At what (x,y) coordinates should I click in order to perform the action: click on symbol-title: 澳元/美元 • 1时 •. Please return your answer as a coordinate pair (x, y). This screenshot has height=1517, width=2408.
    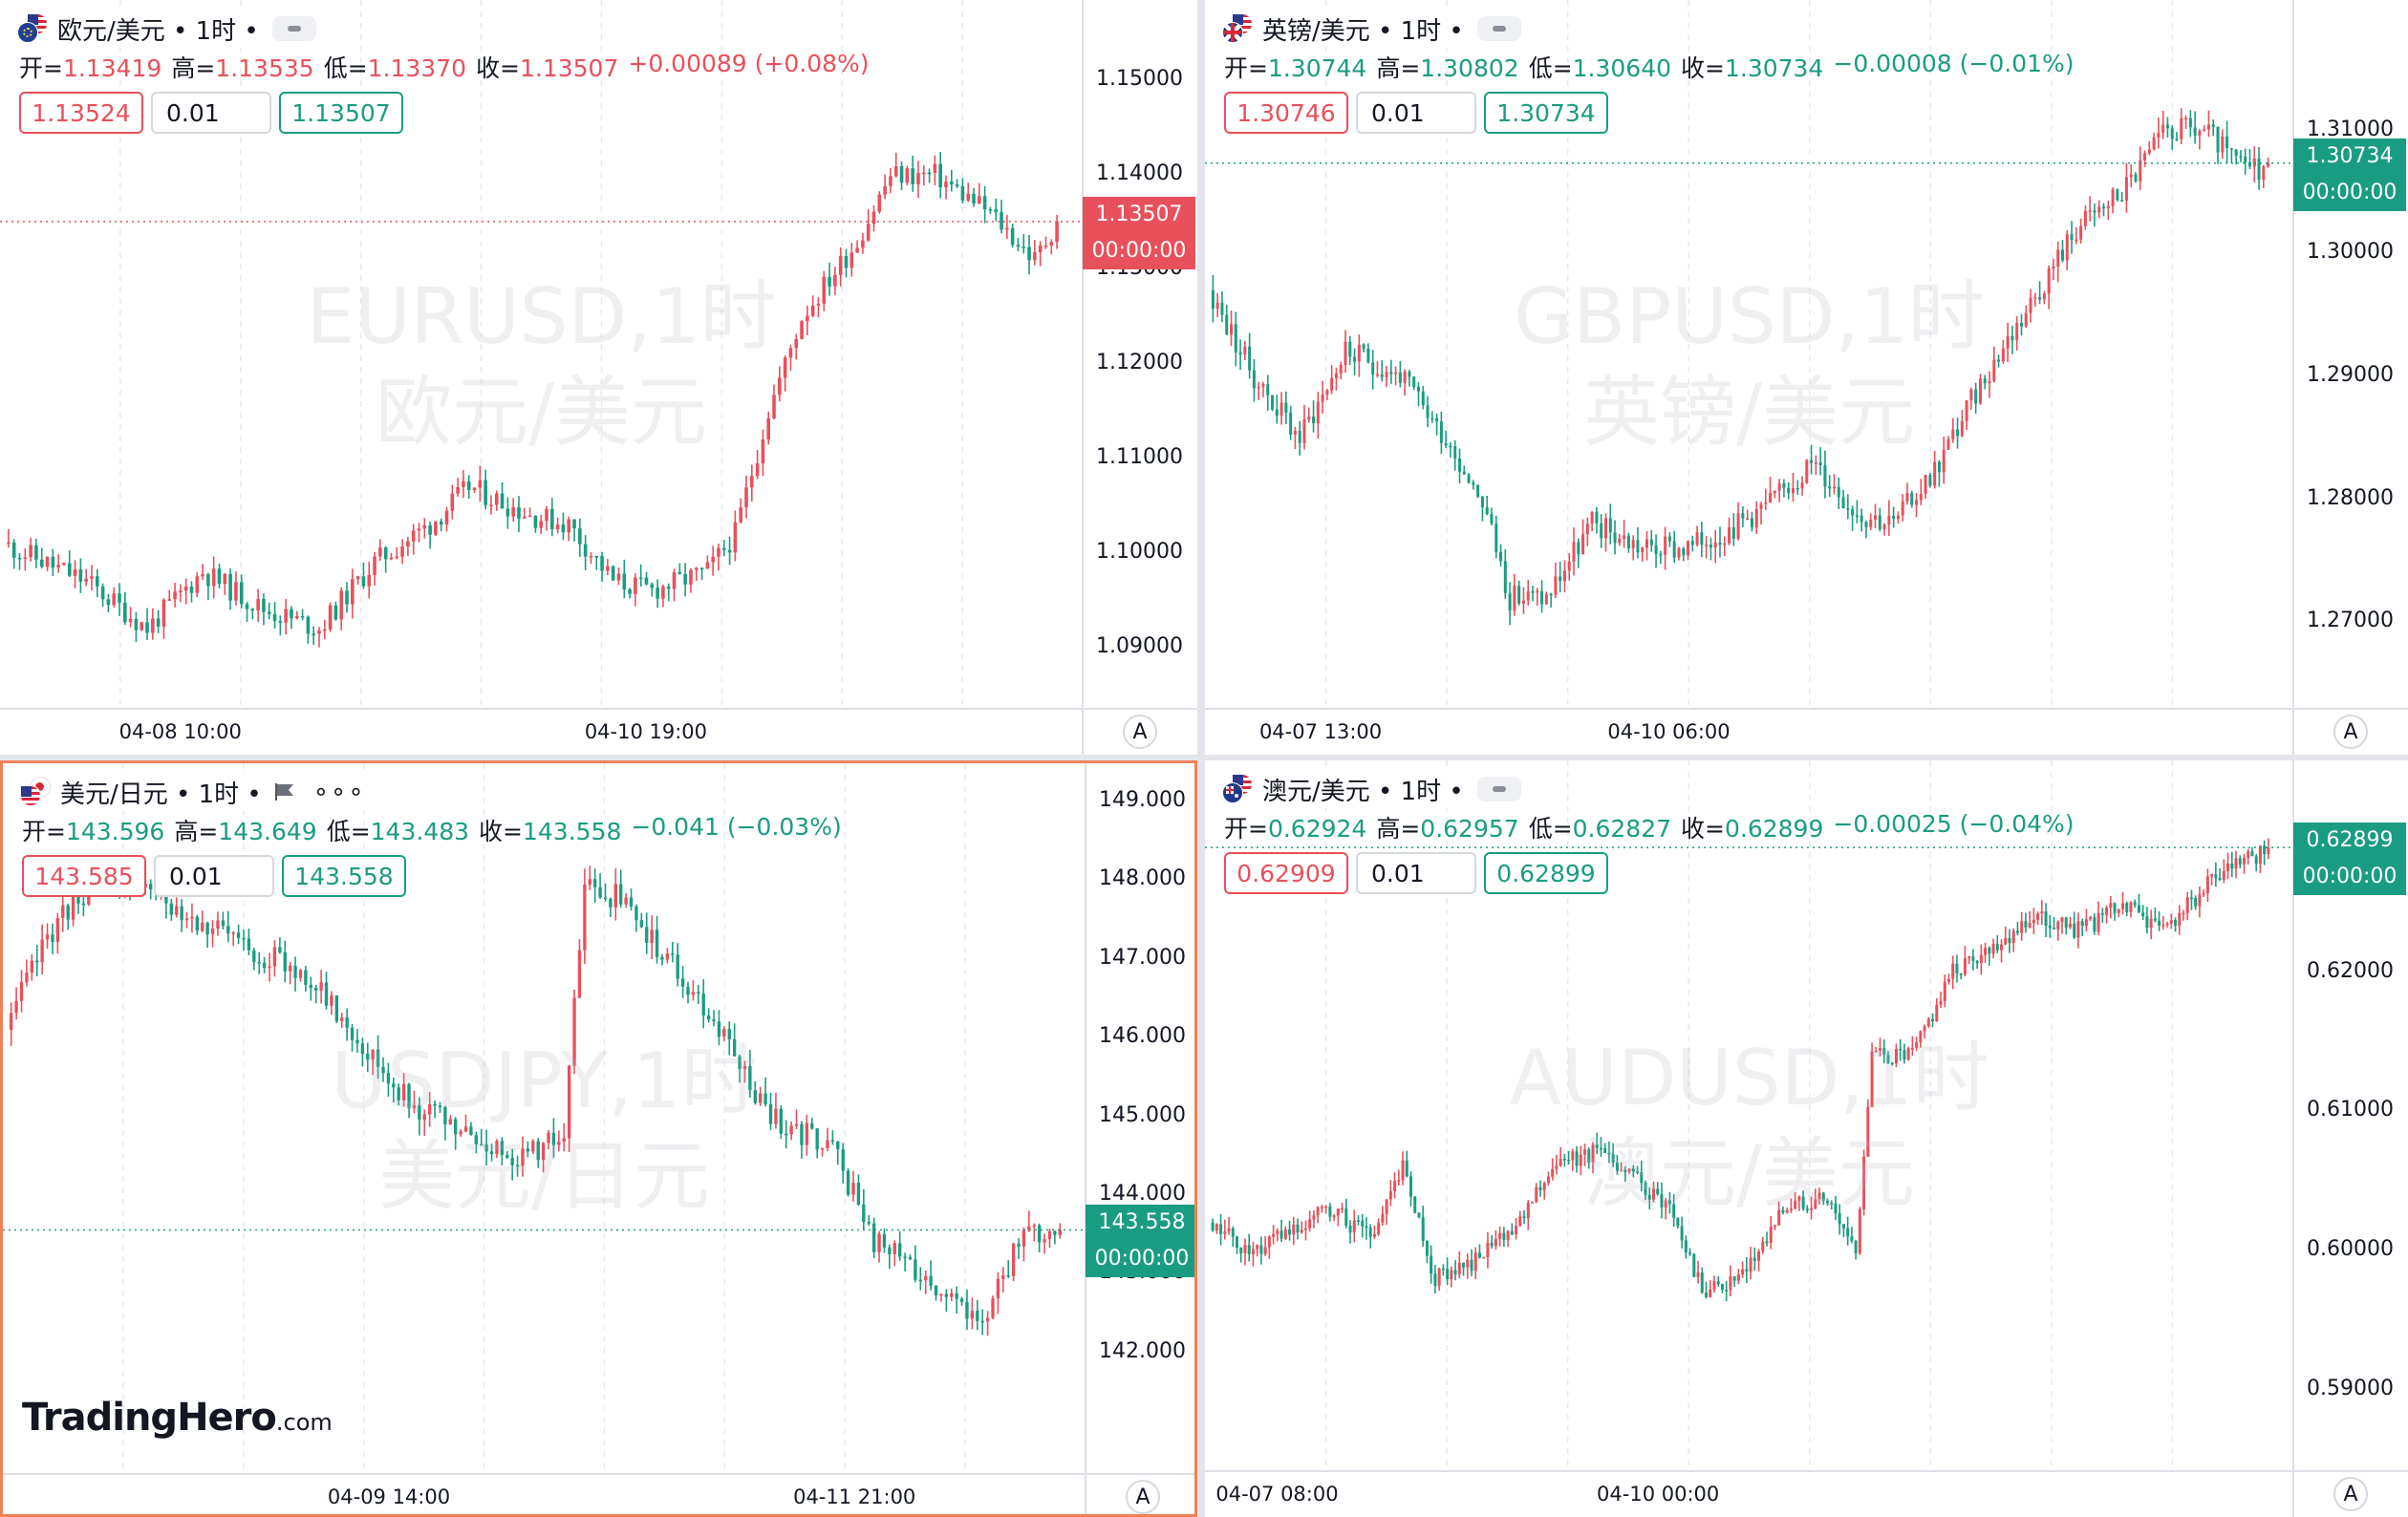
    Looking at the image, I should click on (1363, 791).